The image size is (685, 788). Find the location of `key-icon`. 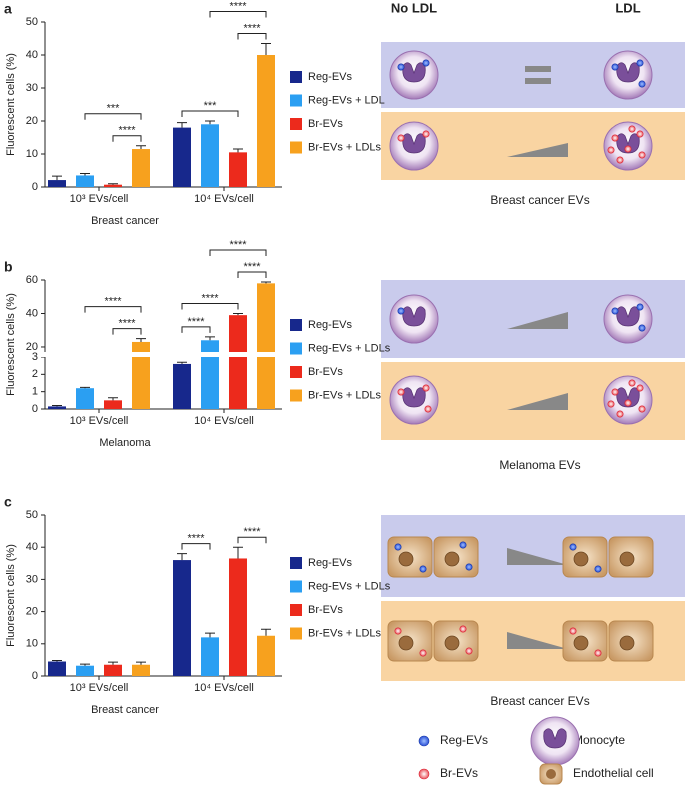

key-icon is located at coordinates (424, 741).